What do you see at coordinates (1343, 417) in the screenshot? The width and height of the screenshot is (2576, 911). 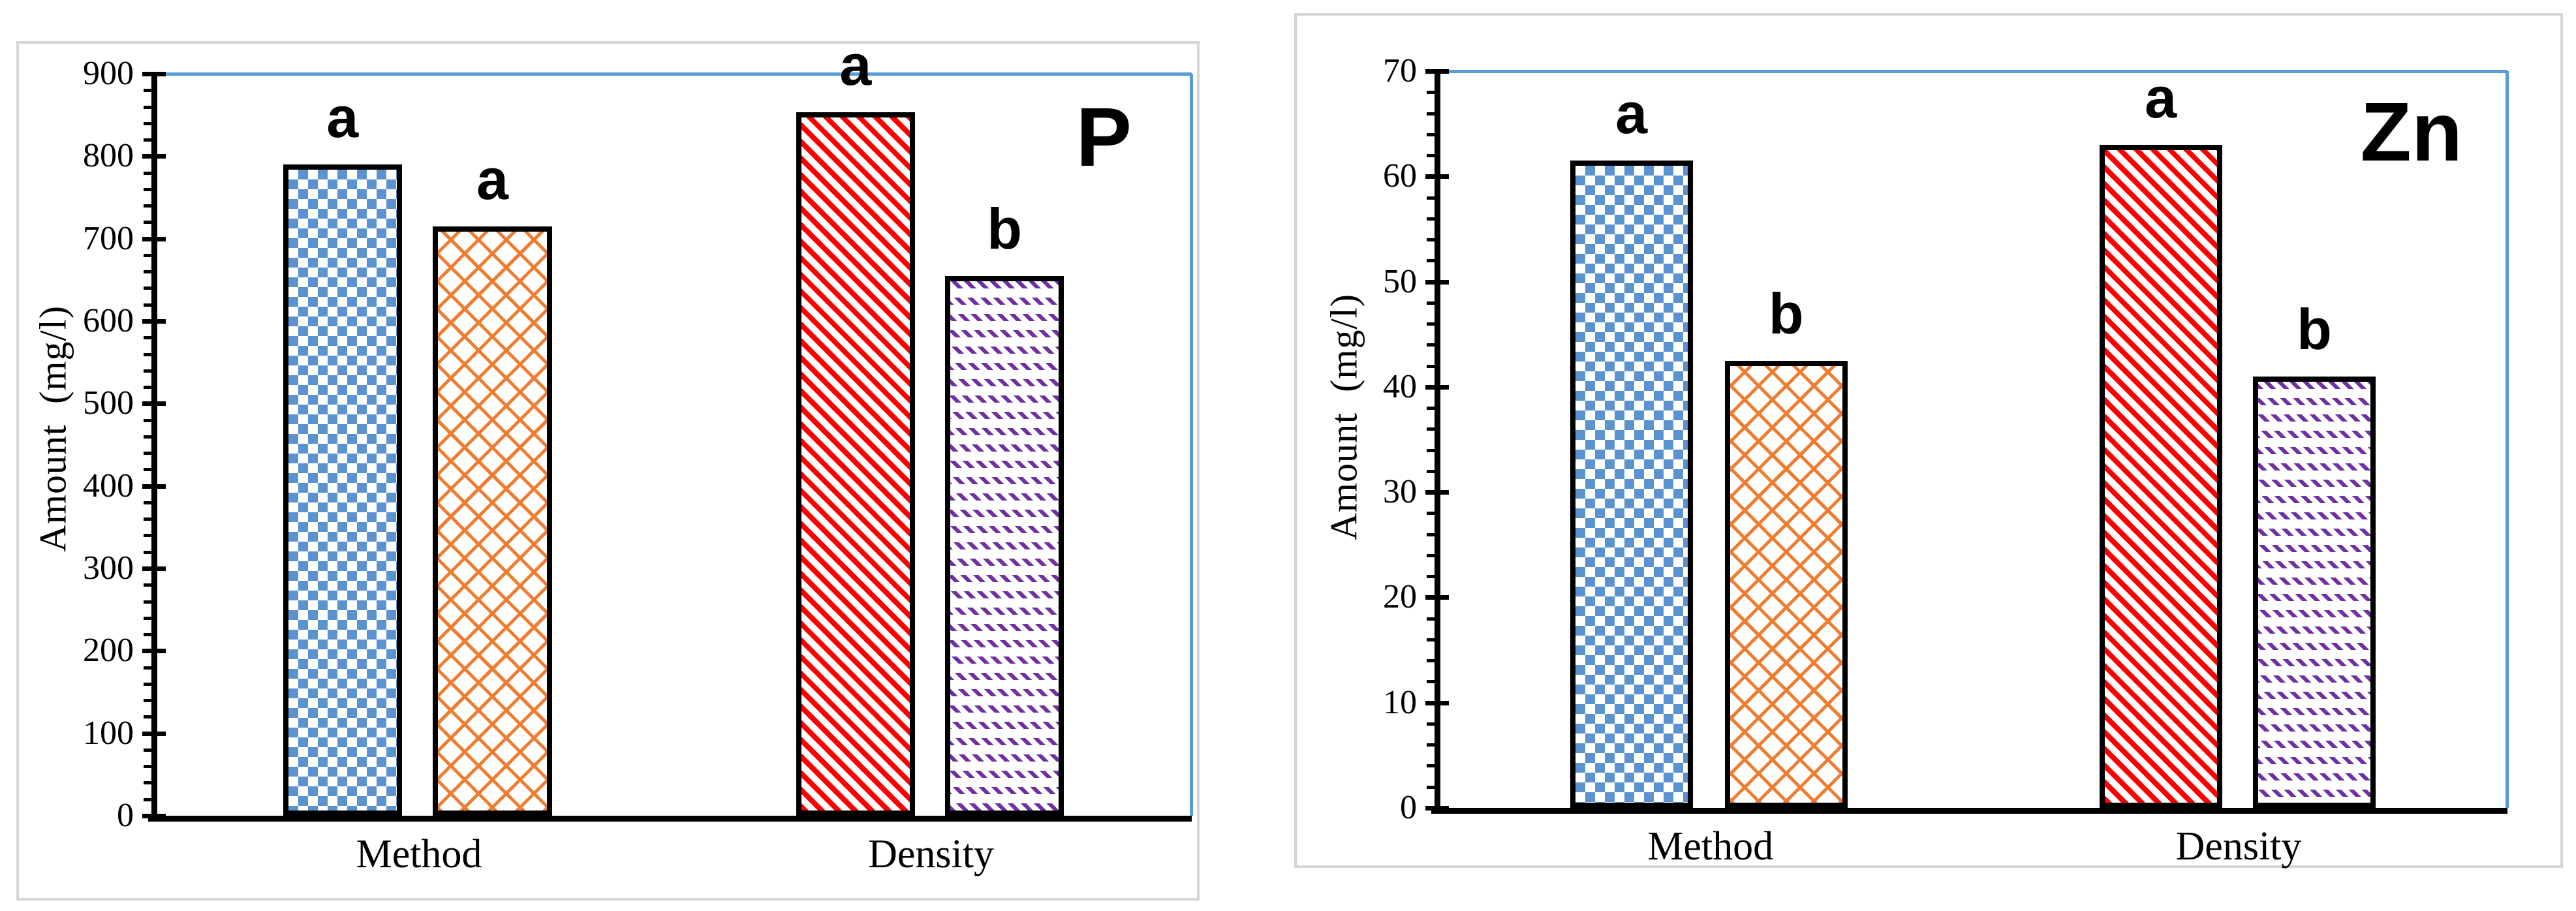 I see `y-axis-title: Amount (mg/l)` at bounding box center [1343, 417].